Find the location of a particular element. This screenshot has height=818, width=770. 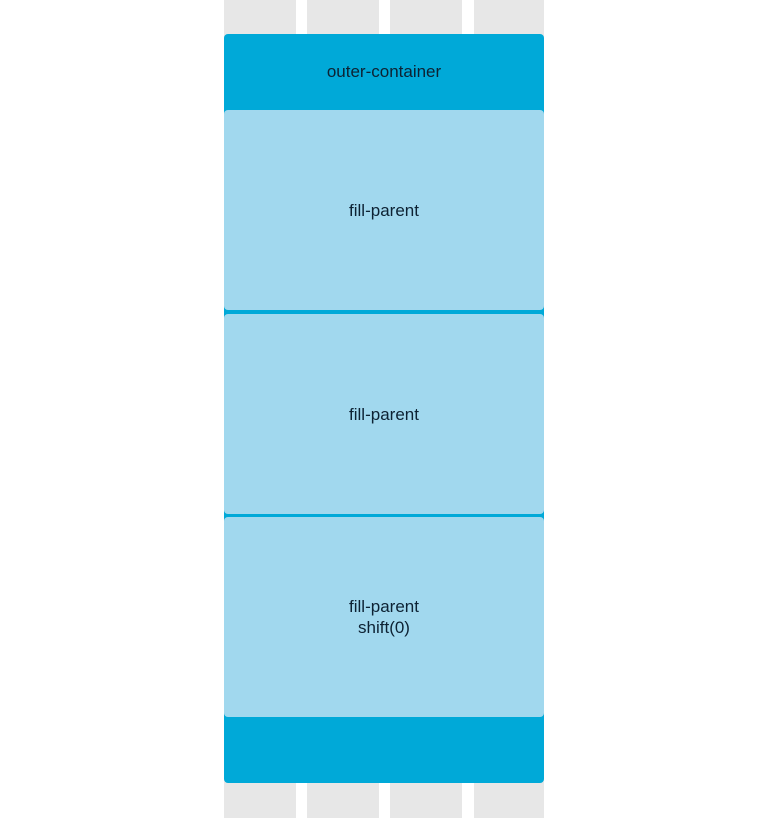

fill-parent-box-2: fill-parent is located at coordinates (384, 414).